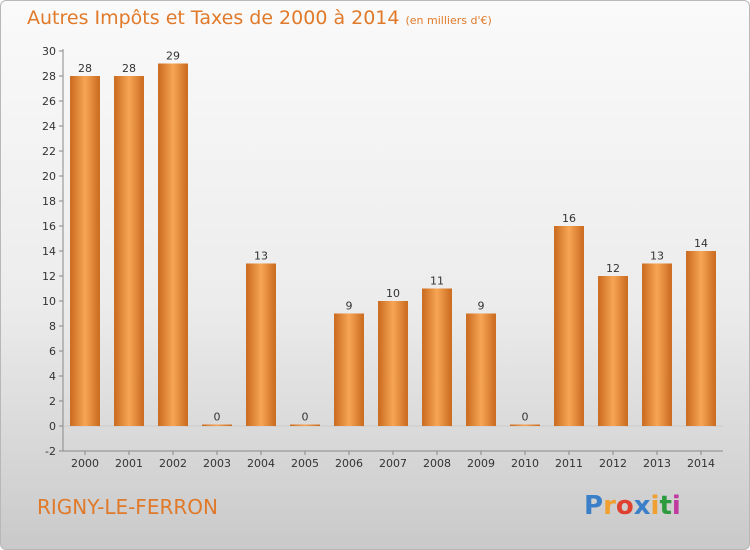  What do you see at coordinates (448, 20) in the screenshot?
I see `chart-unit-note: (en milliers d'€)` at bounding box center [448, 20].